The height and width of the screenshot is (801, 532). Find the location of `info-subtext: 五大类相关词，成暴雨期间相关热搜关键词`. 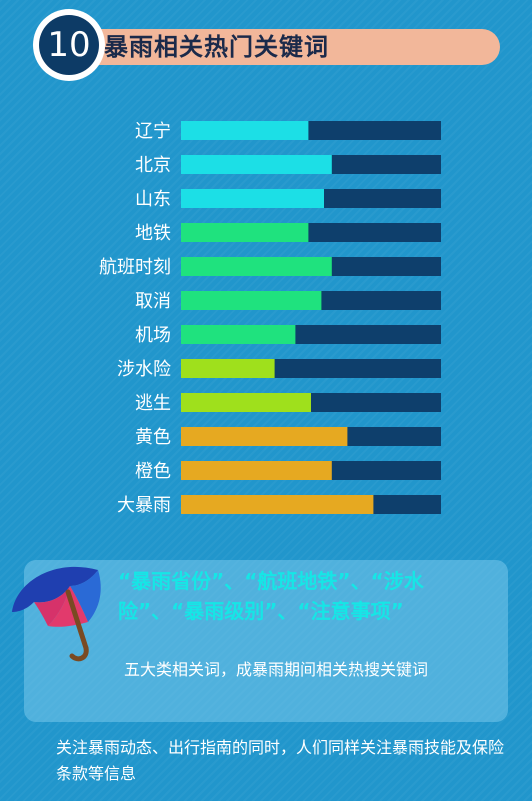

info-subtext: 五大类相关词，成暴雨期间相关热搜关键词 is located at coordinates (276, 669).